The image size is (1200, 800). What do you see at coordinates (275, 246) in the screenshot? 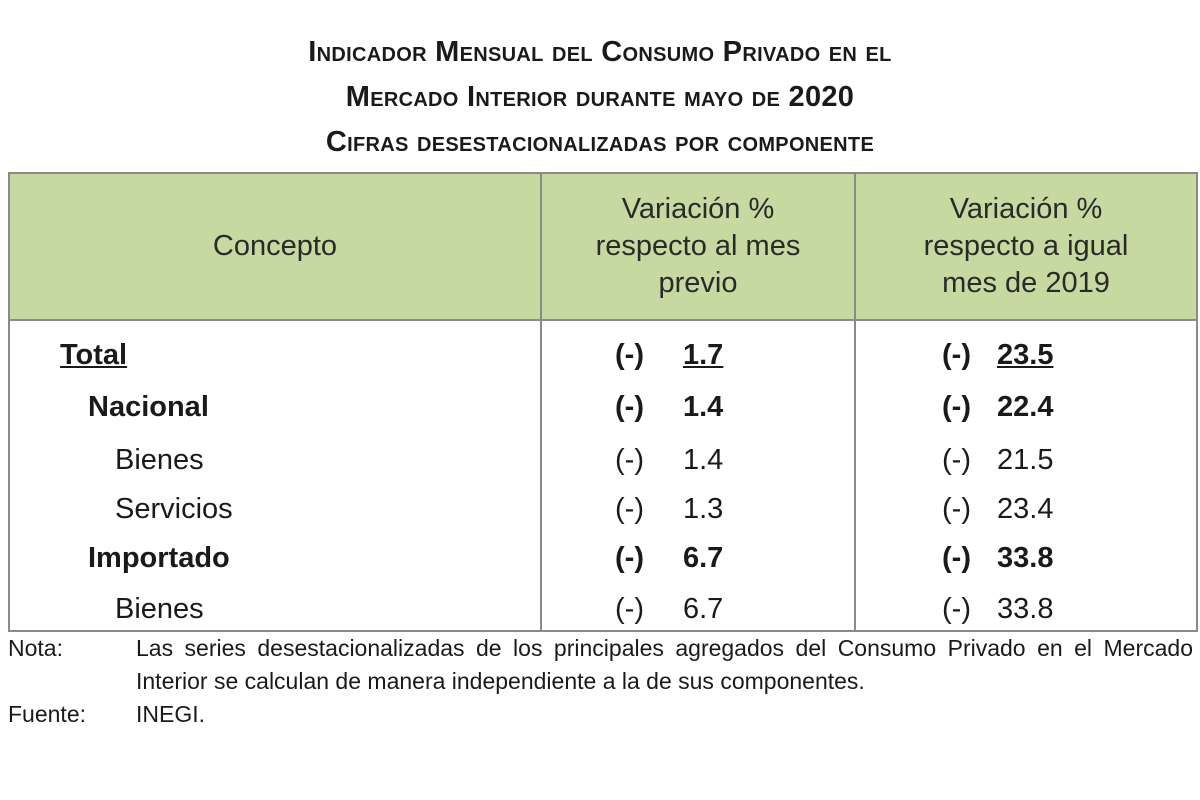
I see `header-concepto: Concepto` at bounding box center [275, 246].